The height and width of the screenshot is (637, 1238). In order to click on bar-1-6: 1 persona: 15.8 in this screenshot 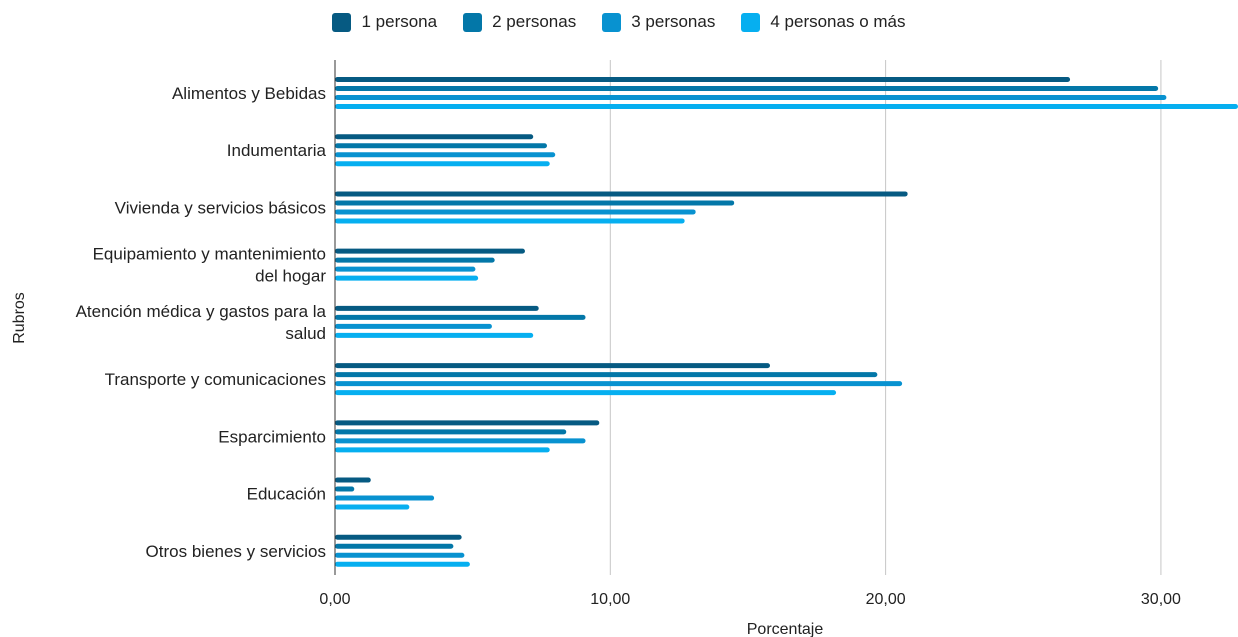, I will do `click(552, 366)`.